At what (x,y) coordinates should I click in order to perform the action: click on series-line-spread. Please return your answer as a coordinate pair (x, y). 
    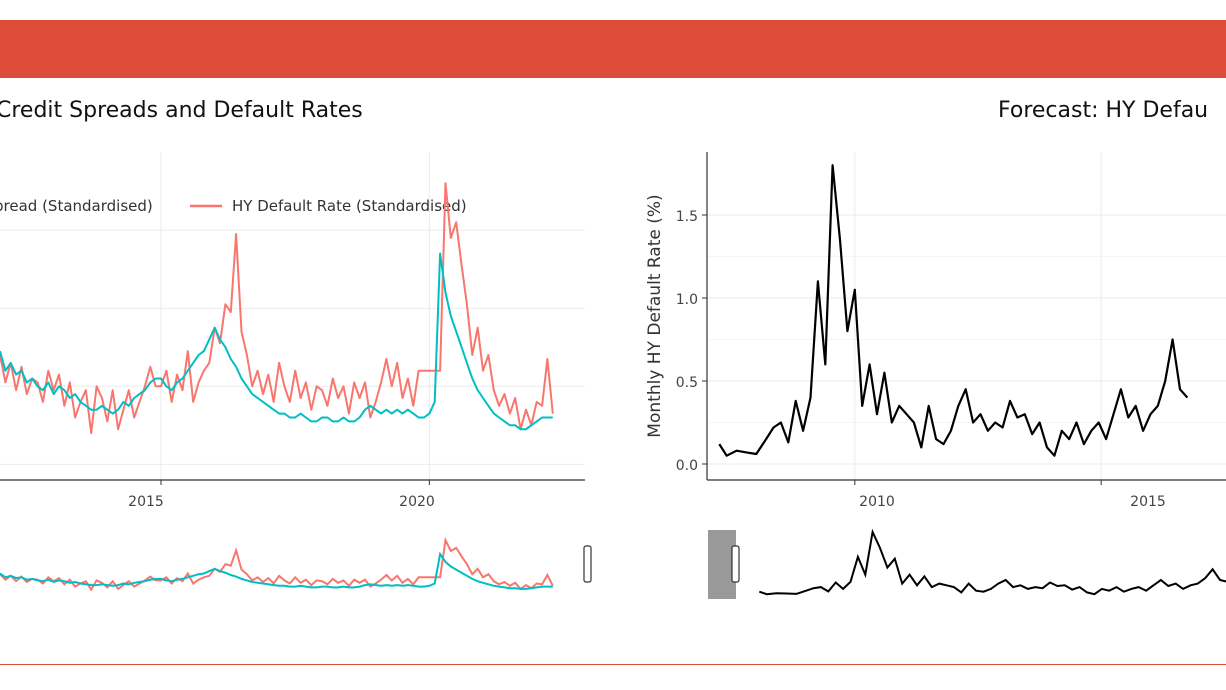
    Looking at the image, I should click on (276, 341).